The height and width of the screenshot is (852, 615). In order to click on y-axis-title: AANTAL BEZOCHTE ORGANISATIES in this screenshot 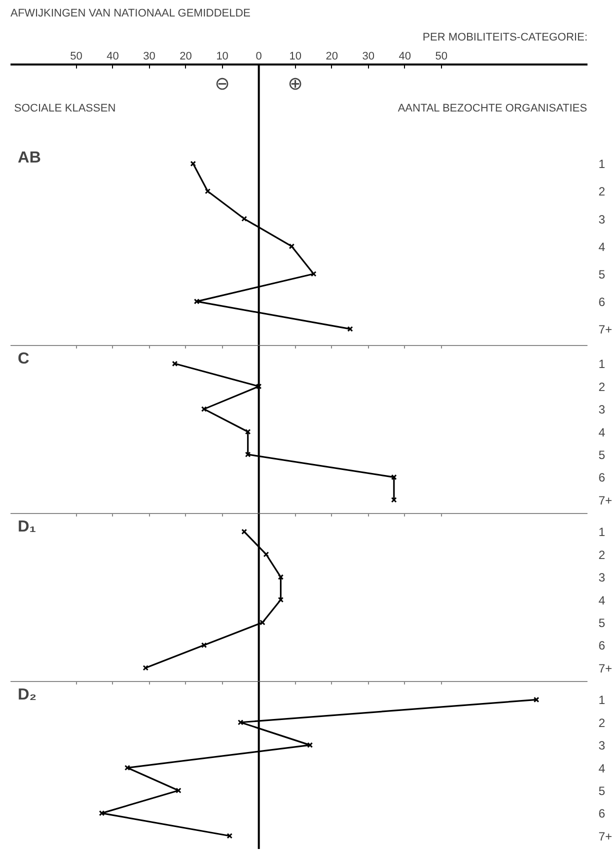, I will do `click(493, 108)`.